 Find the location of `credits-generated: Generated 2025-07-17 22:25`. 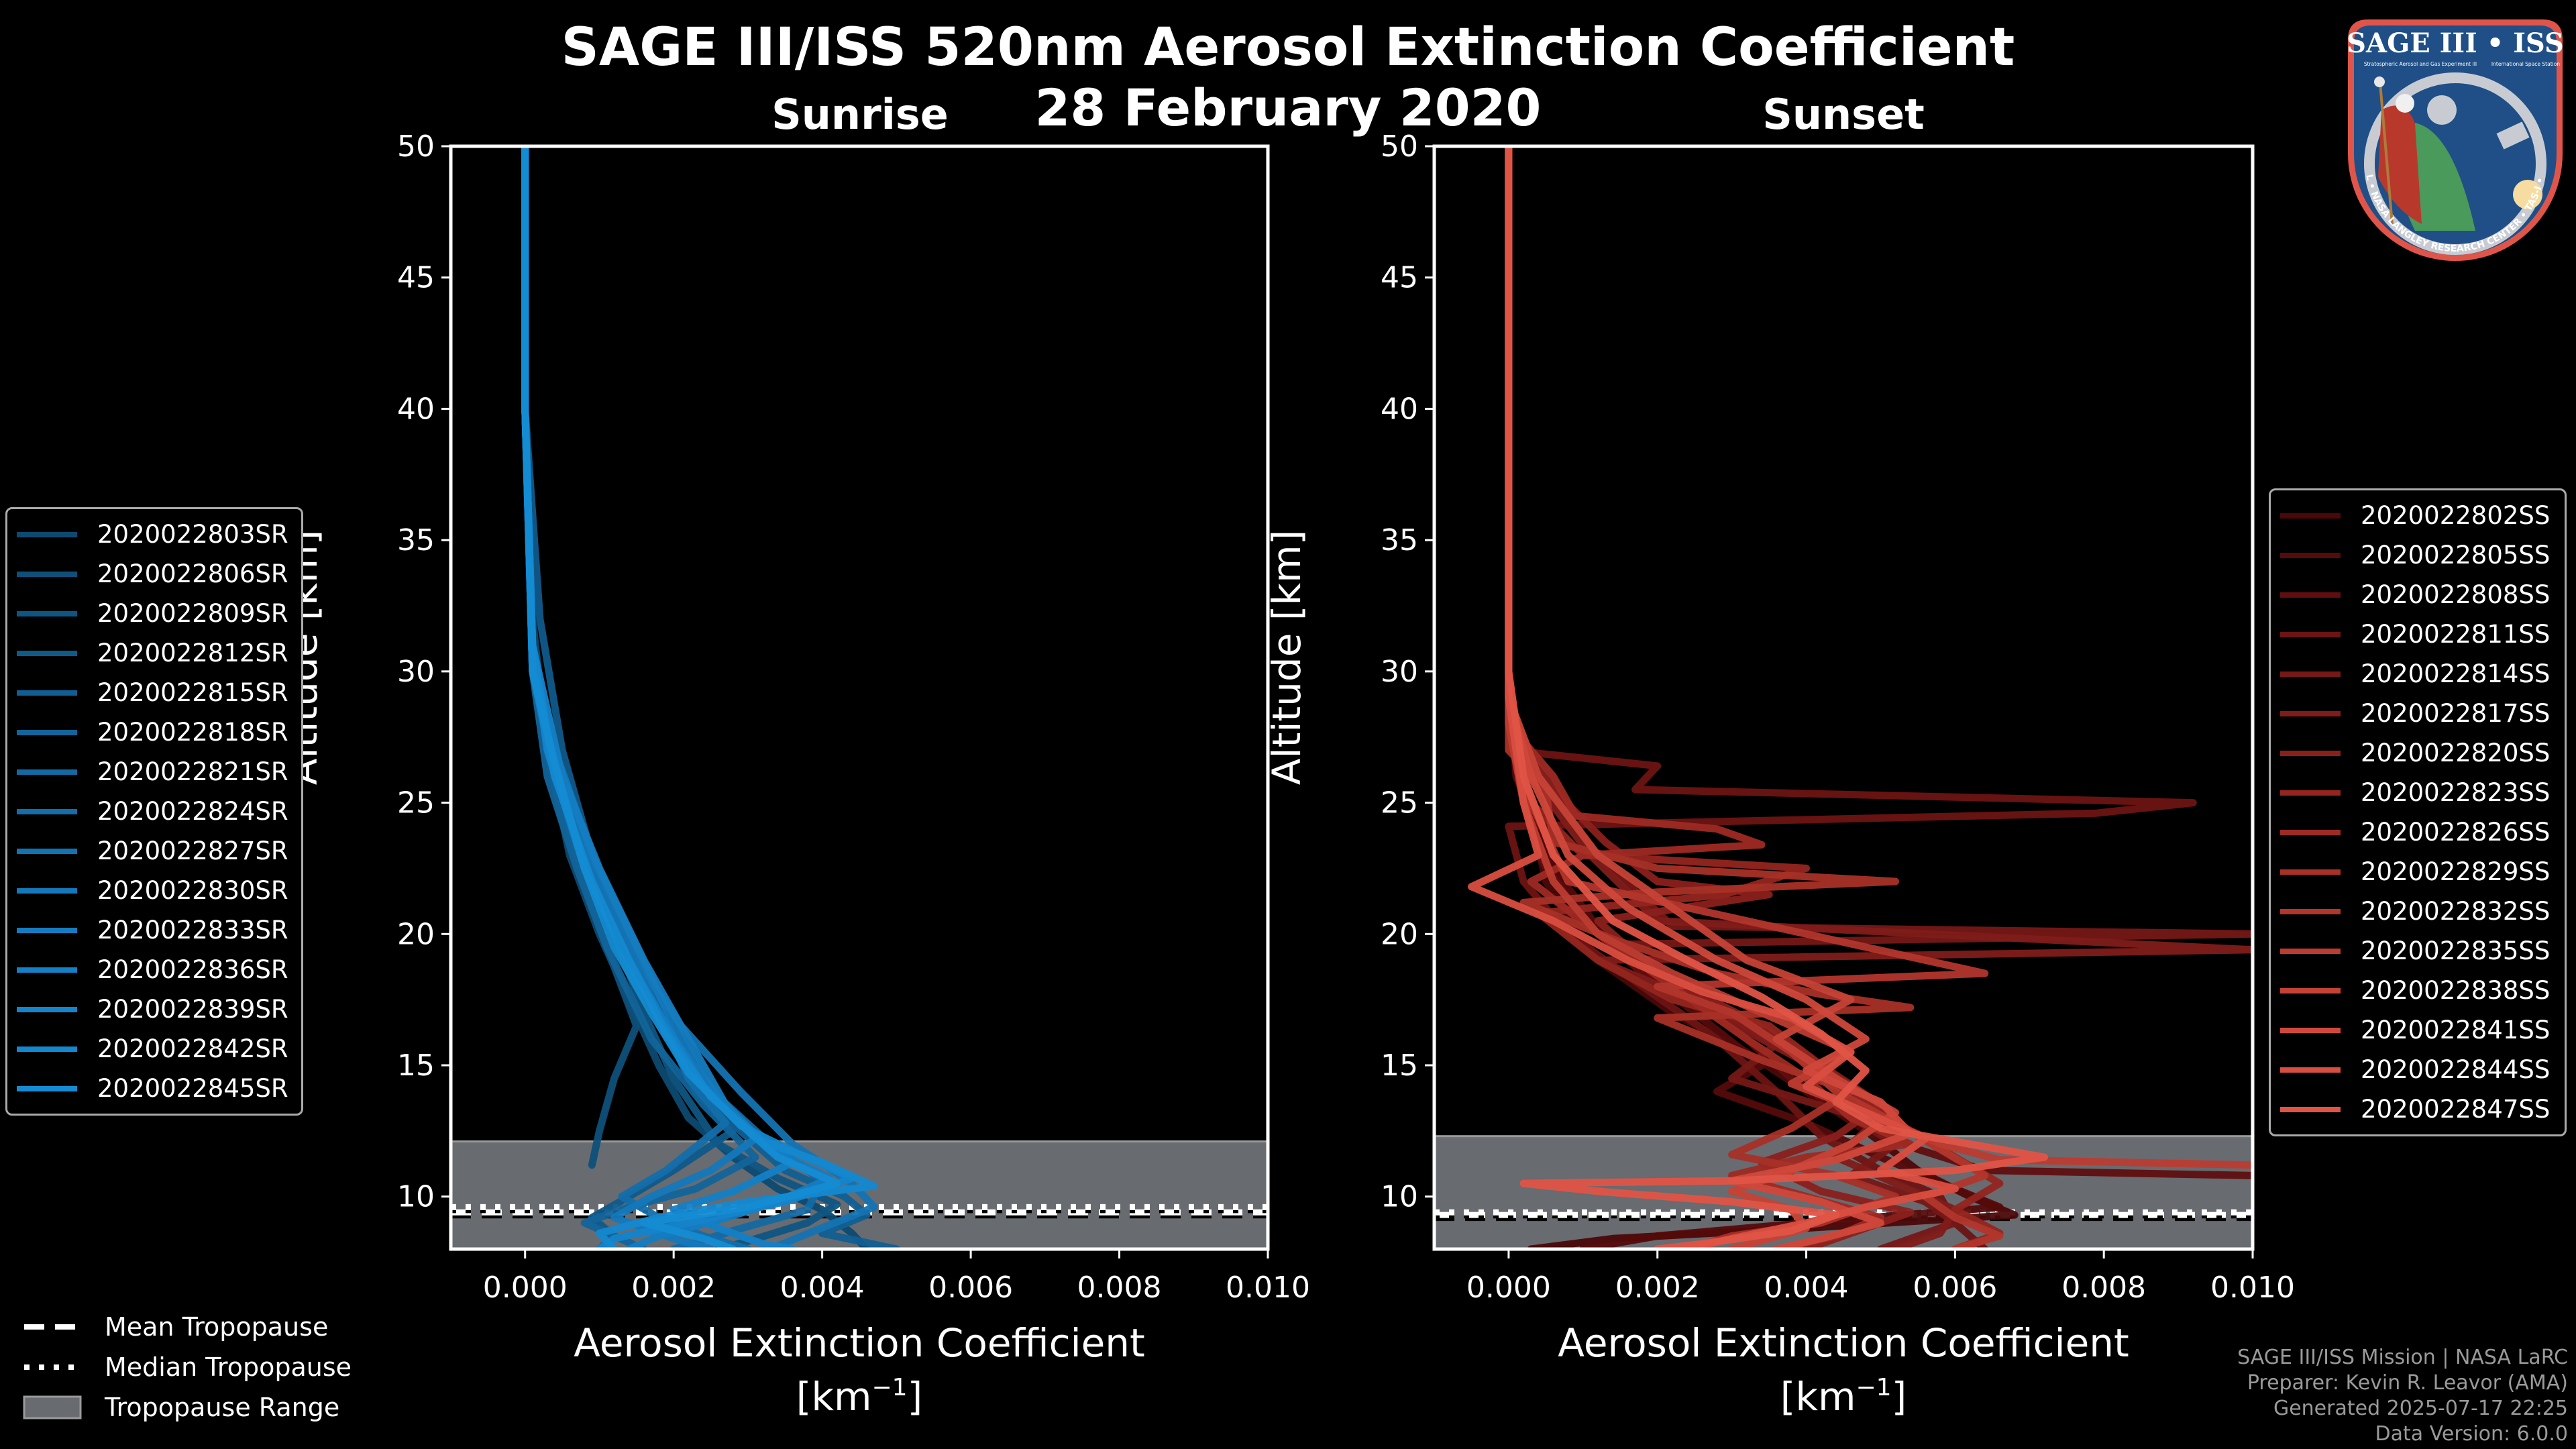

credits-generated: Generated 2025-07-17 22:25 is located at coordinates (2420, 1408).